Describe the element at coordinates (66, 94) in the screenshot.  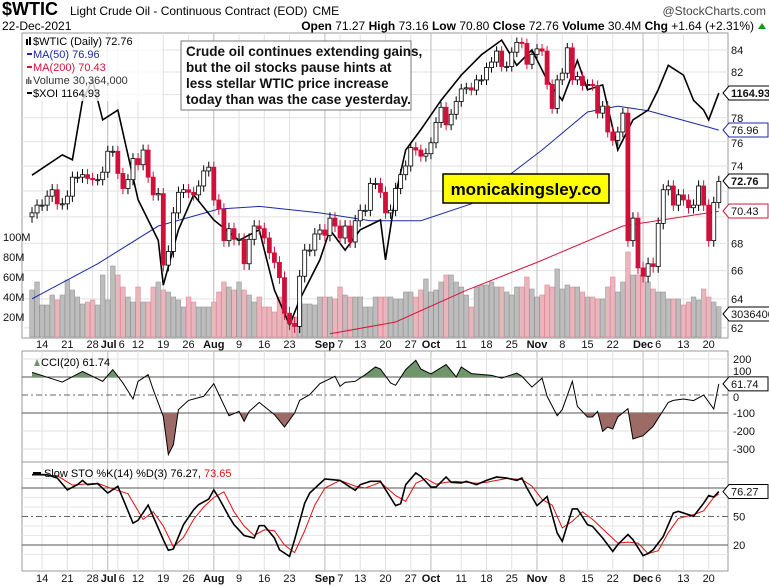
I see `legend-xoi: $XOI 1164.93` at that location.